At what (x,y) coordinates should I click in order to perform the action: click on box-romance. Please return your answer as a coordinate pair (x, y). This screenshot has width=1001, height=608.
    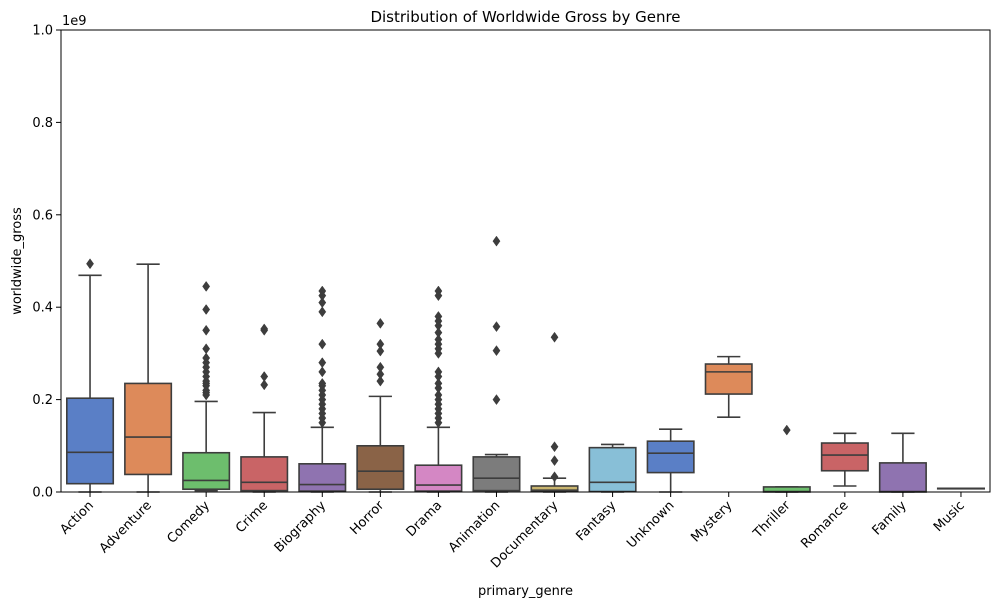
    Looking at the image, I should click on (844, 459).